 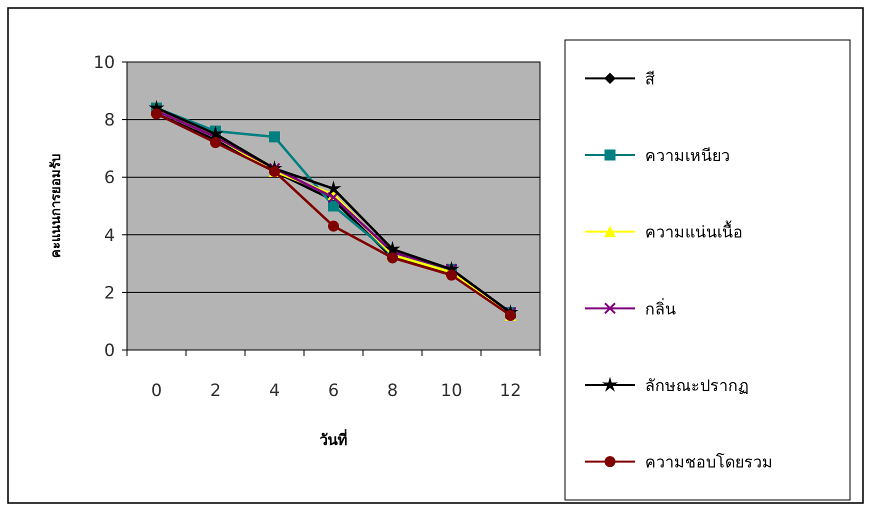 What do you see at coordinates (109, 293) in the screenshot?
I see `y-tick-label: 2` at bounding box center [109, 293].